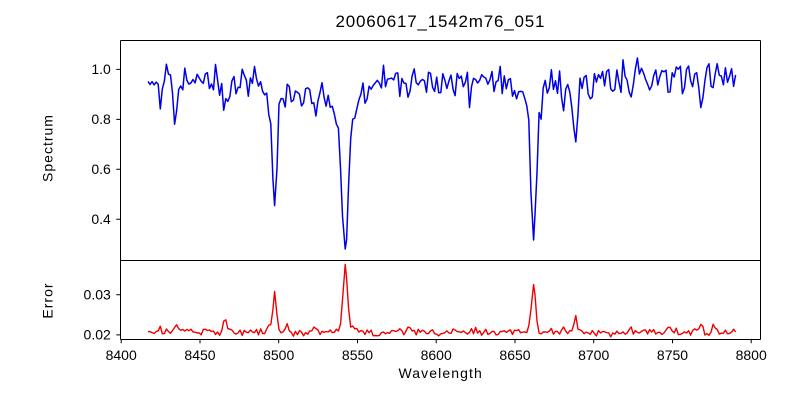  I want to click on svg-text: Spectrum, so click(48, 148).